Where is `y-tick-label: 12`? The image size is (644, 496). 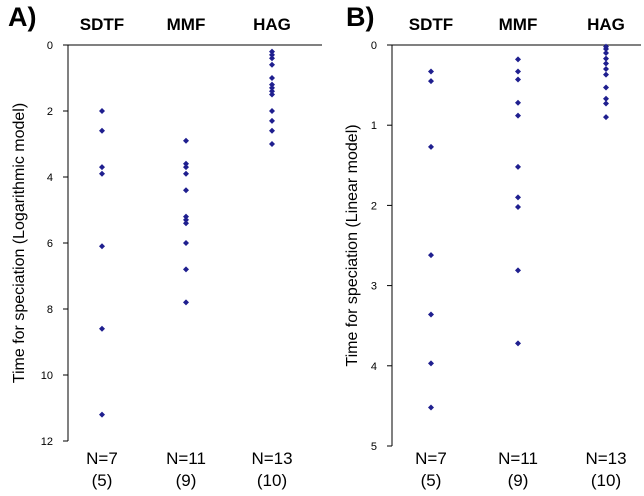
y-tick-label: 12 is located at coordinates (47, 442).